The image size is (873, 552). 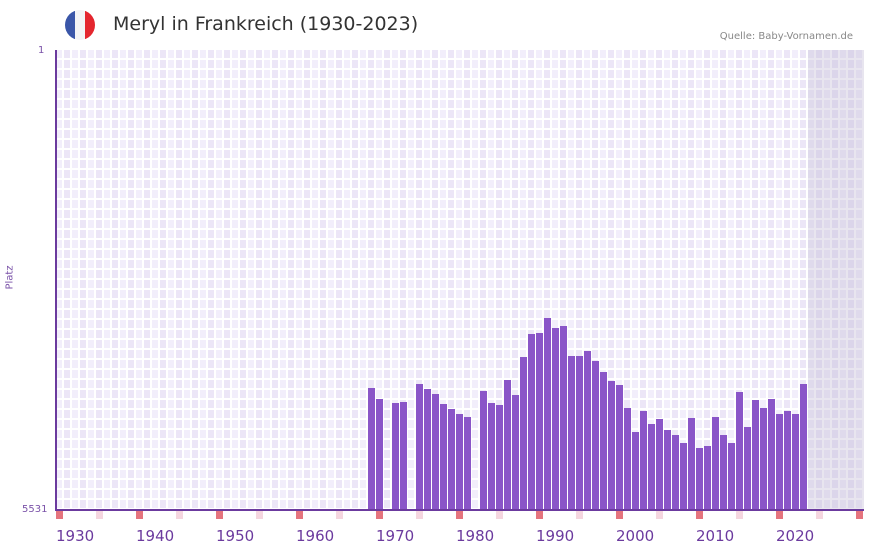 I want to click on bar-1998, so click(x=603, y=441).